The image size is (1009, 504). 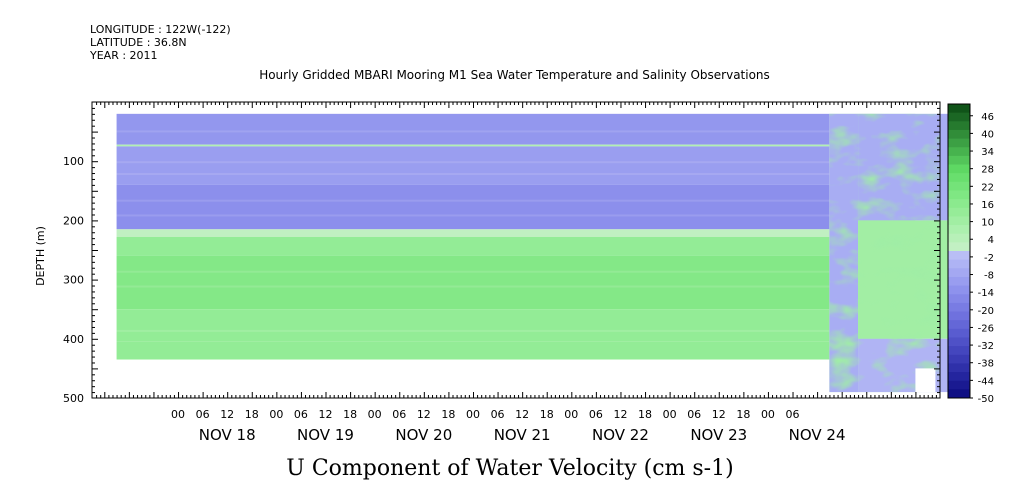 What do you see at coordinates (423, 435) in the screenshot?
I see `x-day-label: NOV 20` at bounding box center [423, 435].